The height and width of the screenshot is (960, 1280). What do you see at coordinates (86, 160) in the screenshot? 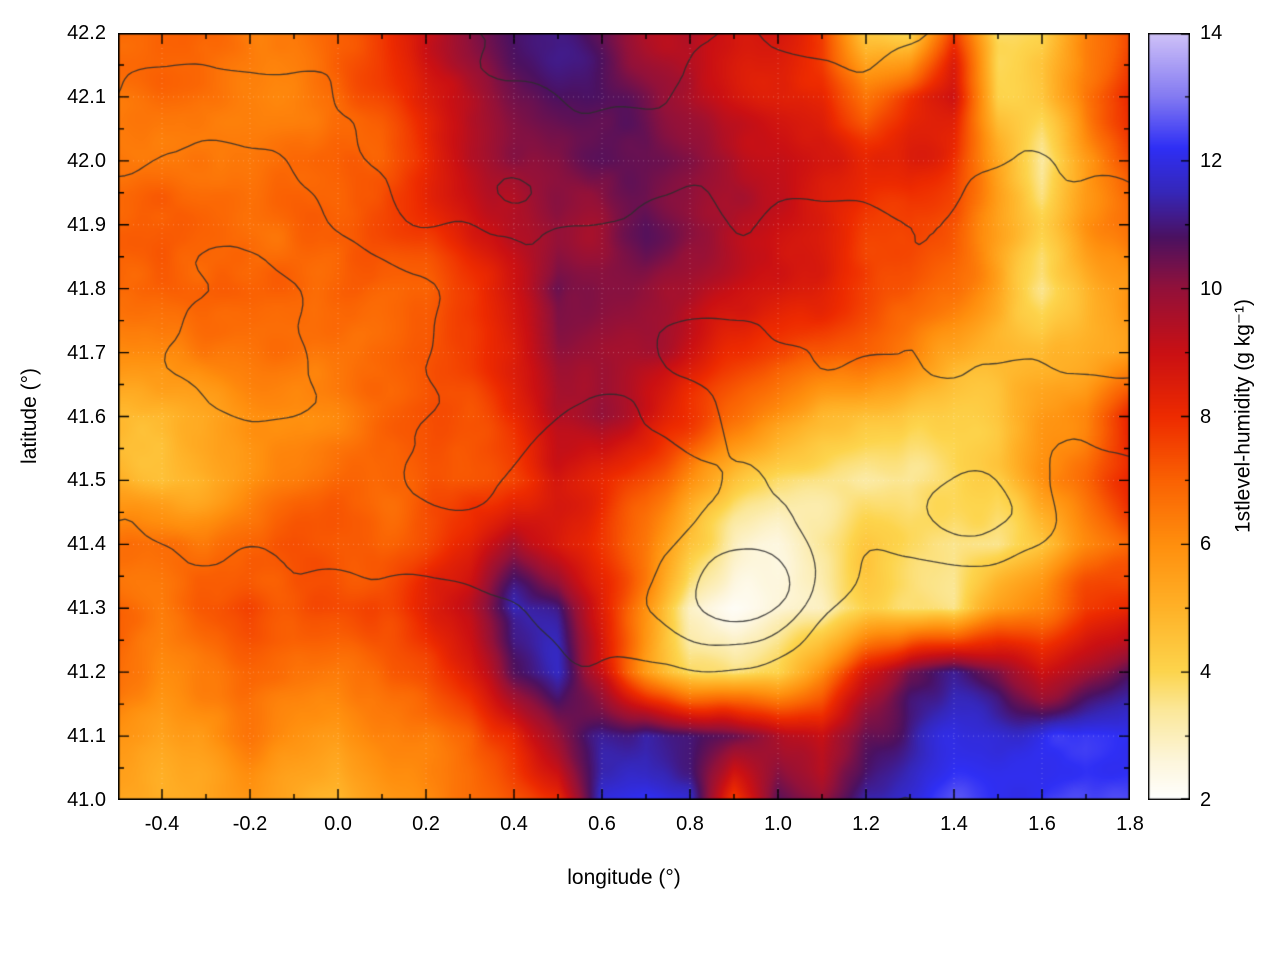
I see `y-tick-label: 42.0` at bounding box center [86, 160].